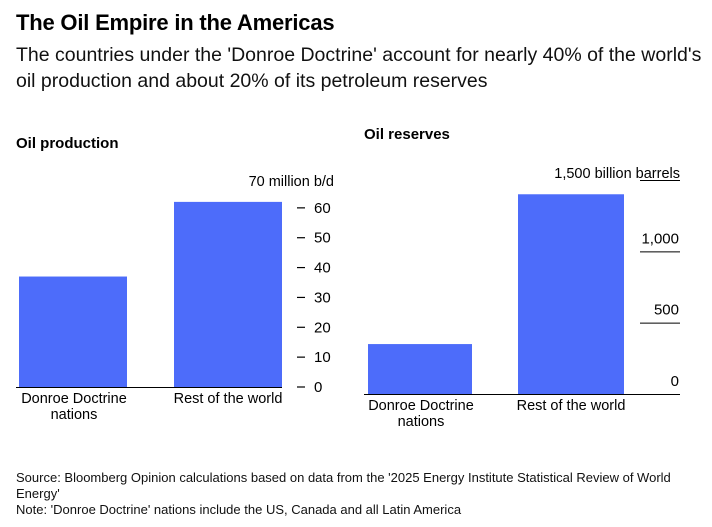 The image size is (712, 527). What do you see at coordinates (322, 268) in the screenshot?
I see `y-tick-label: 40` at bounding box center [322, 268].